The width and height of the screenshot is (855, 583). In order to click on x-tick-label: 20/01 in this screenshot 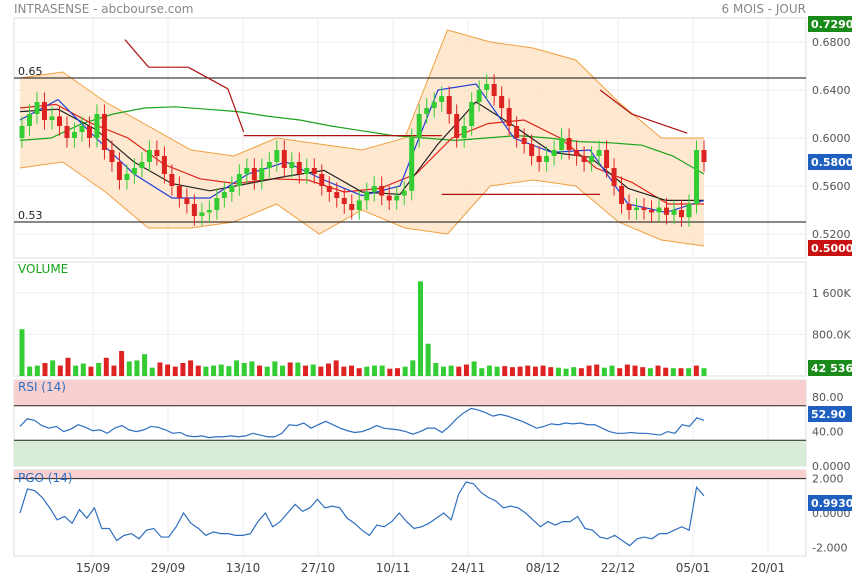, I will do `click(768, 568)`.